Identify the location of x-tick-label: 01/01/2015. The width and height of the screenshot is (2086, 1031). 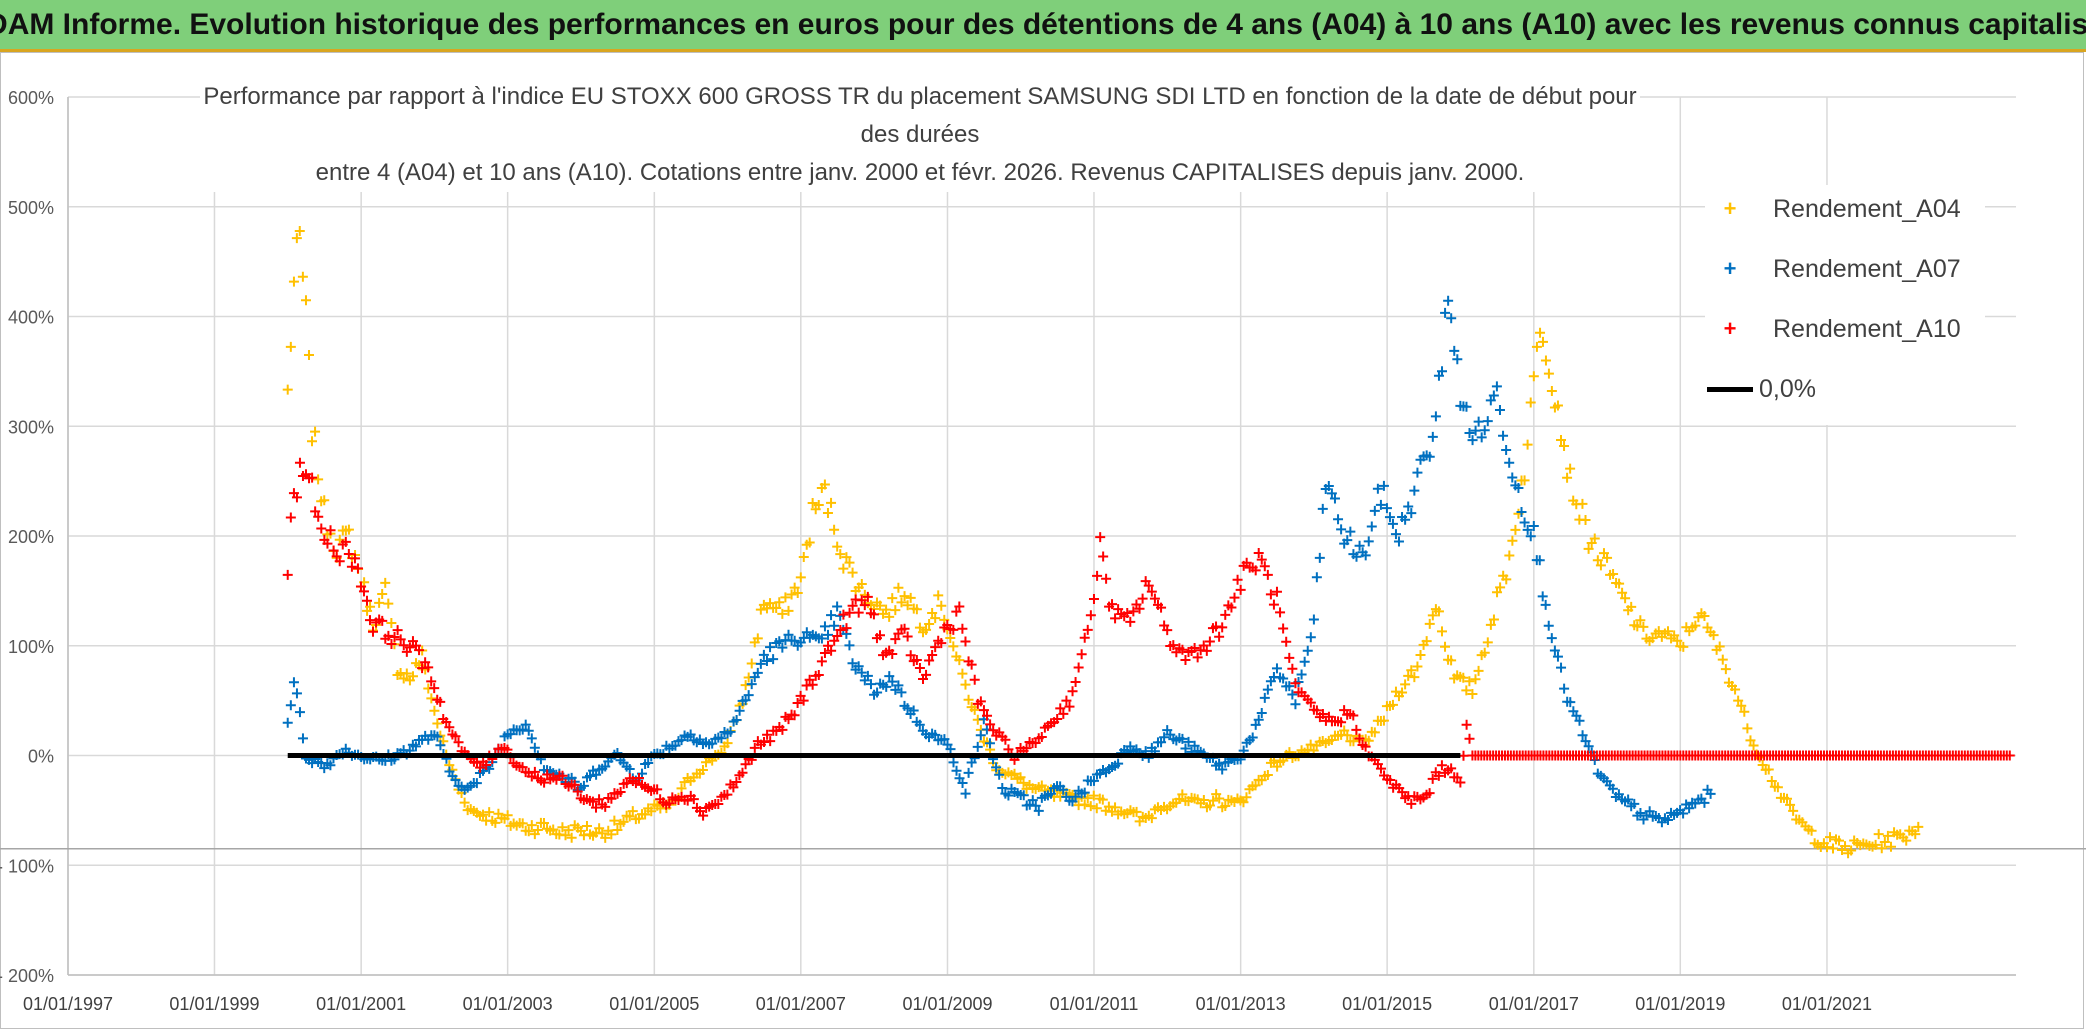
(1387, 1004).